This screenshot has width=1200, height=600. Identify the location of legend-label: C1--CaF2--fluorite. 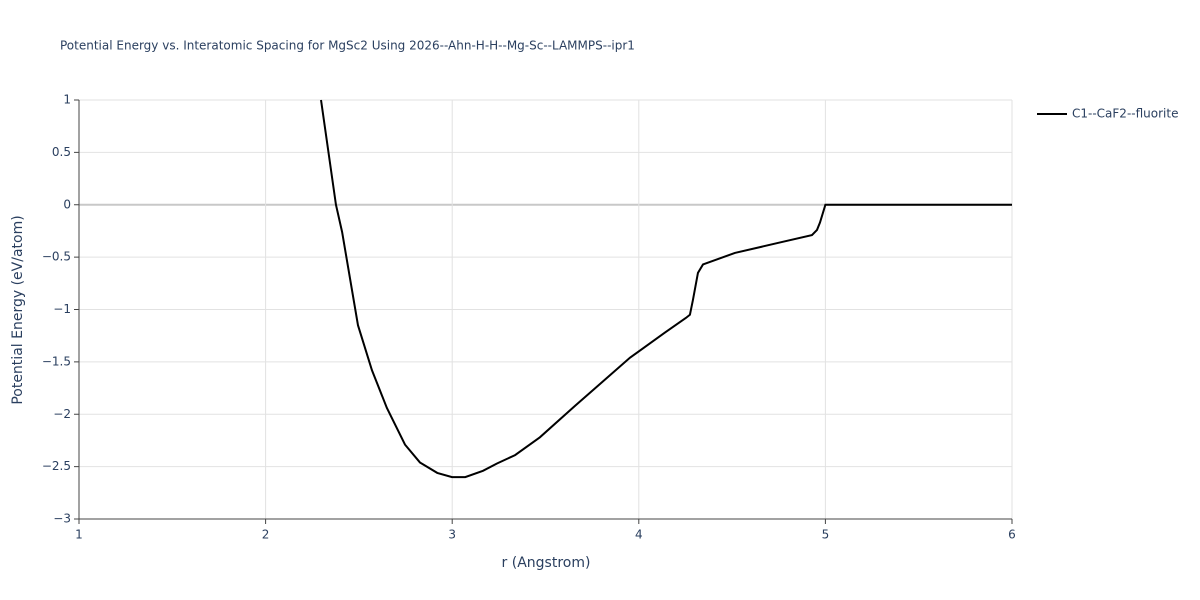
(1125, 114).